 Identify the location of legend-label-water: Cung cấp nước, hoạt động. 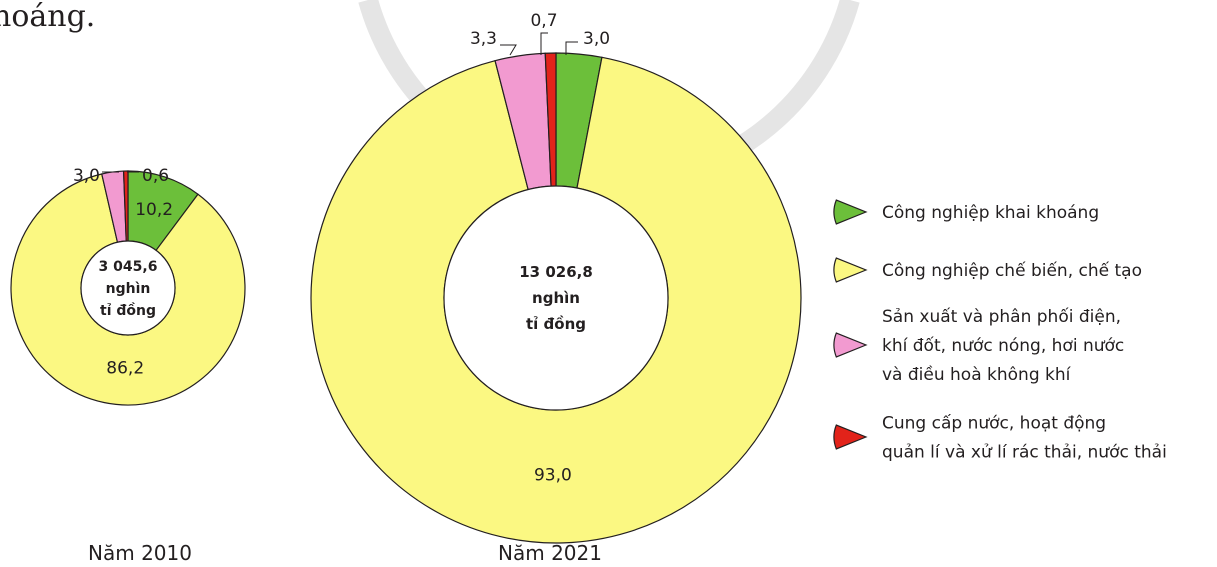
(994, 423).